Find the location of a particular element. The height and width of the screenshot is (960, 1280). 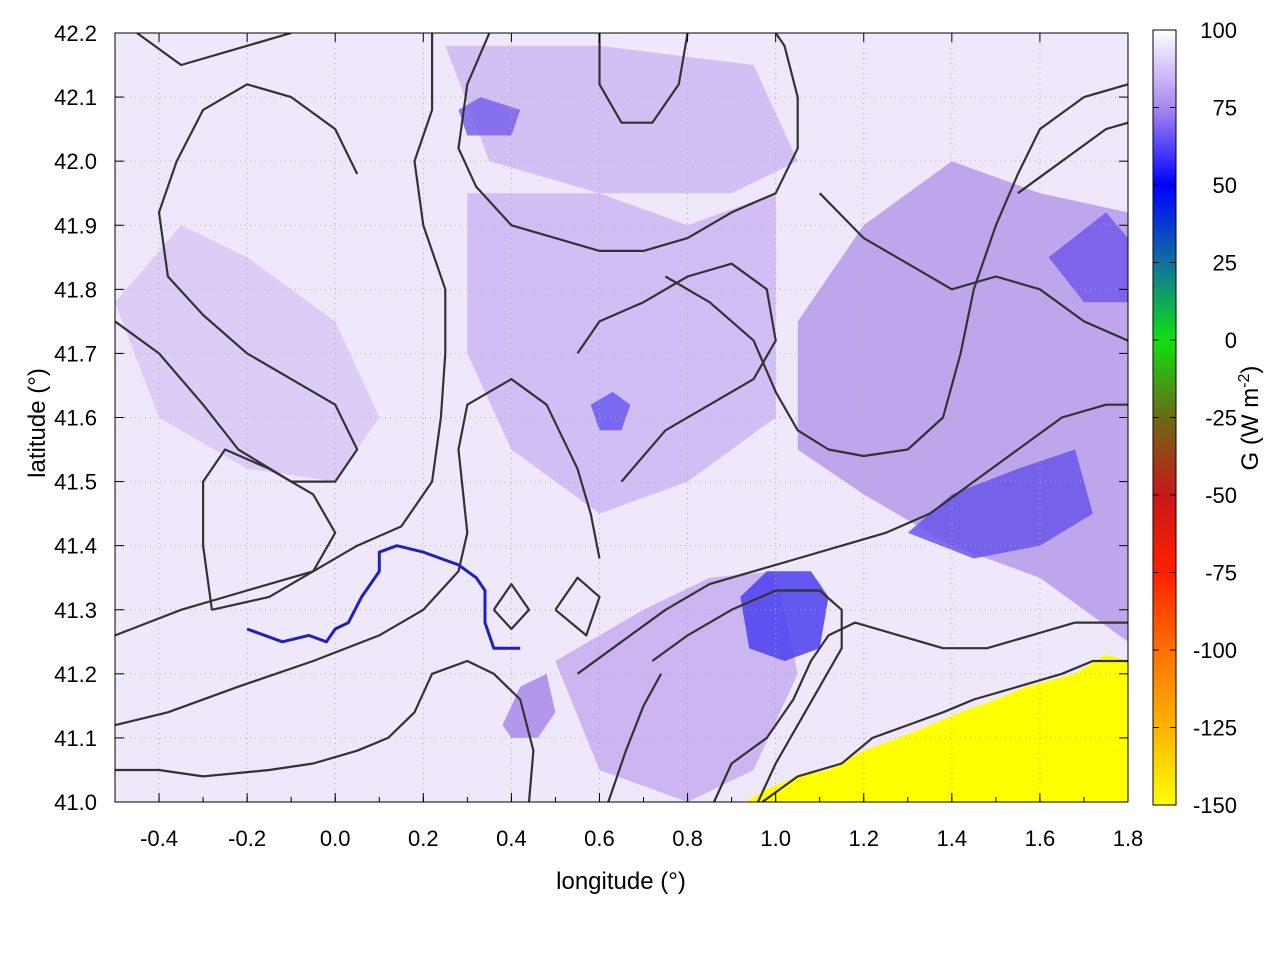

region-south-purple-field is located at coordinates (676, 686).